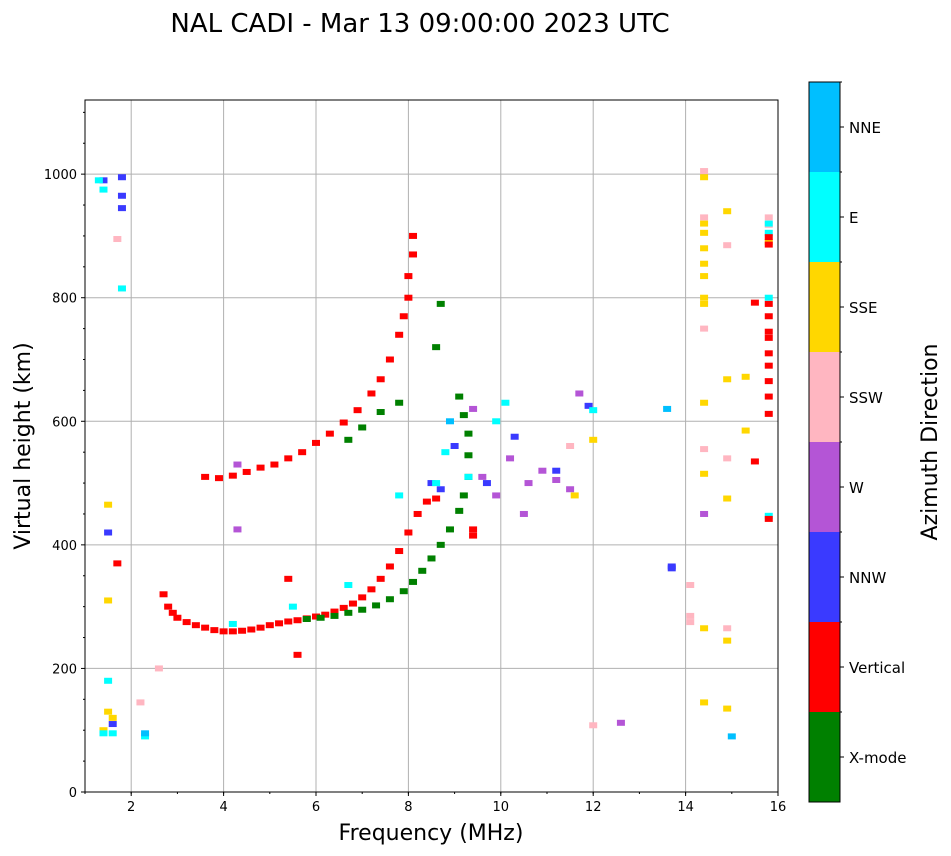 This screenshot has height=856, width=951. I want to click on colorbar-tick-label: NNE, so click(865, 128).